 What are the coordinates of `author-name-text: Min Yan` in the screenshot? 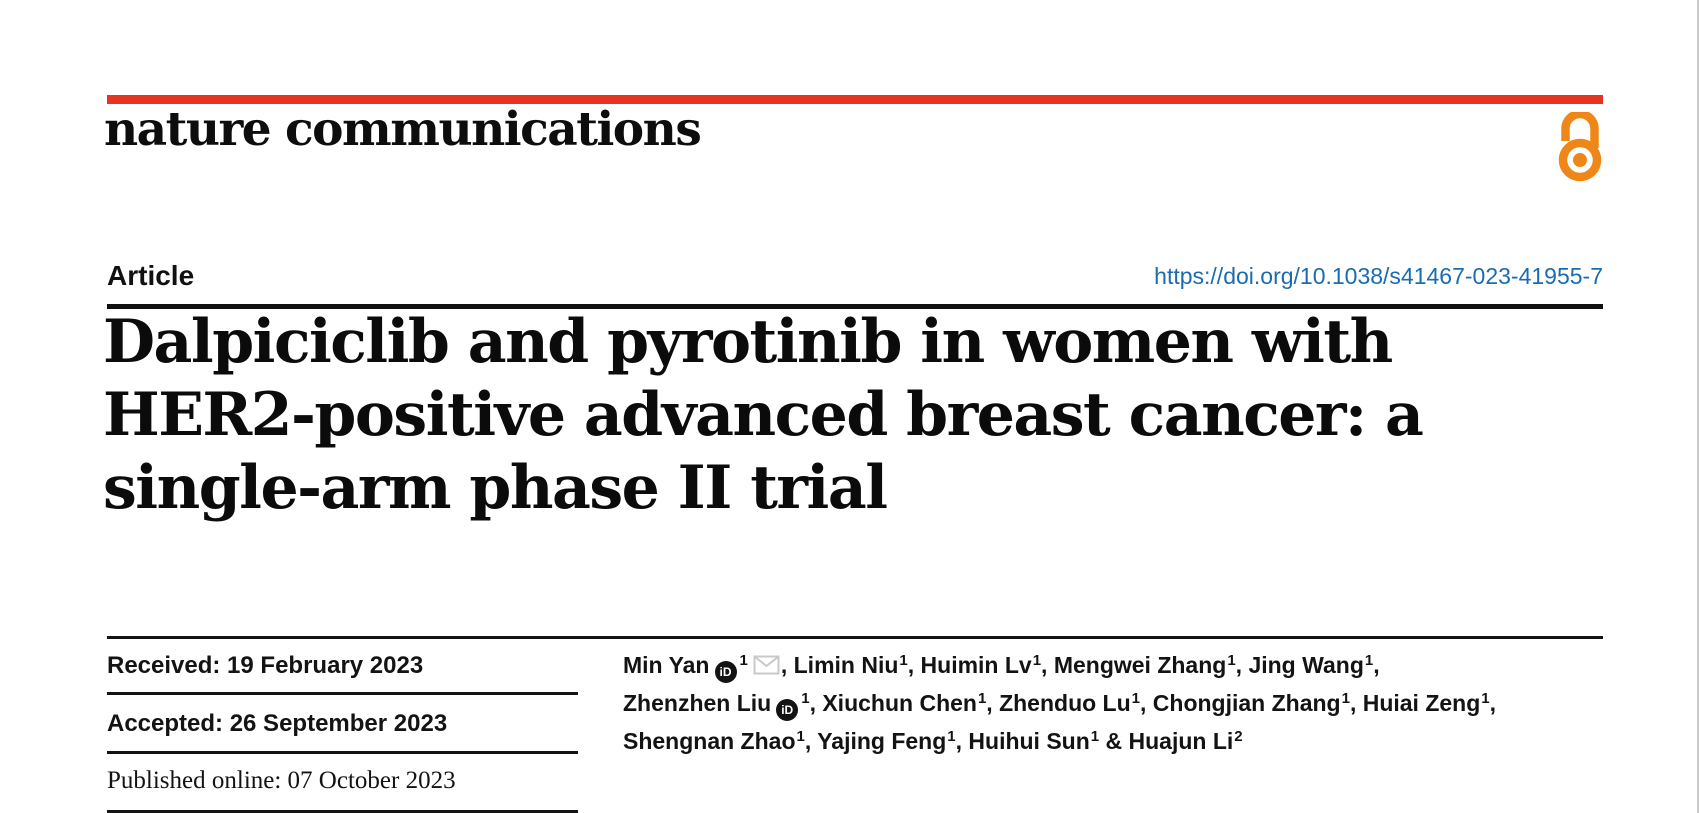 It's located at (666, 665).